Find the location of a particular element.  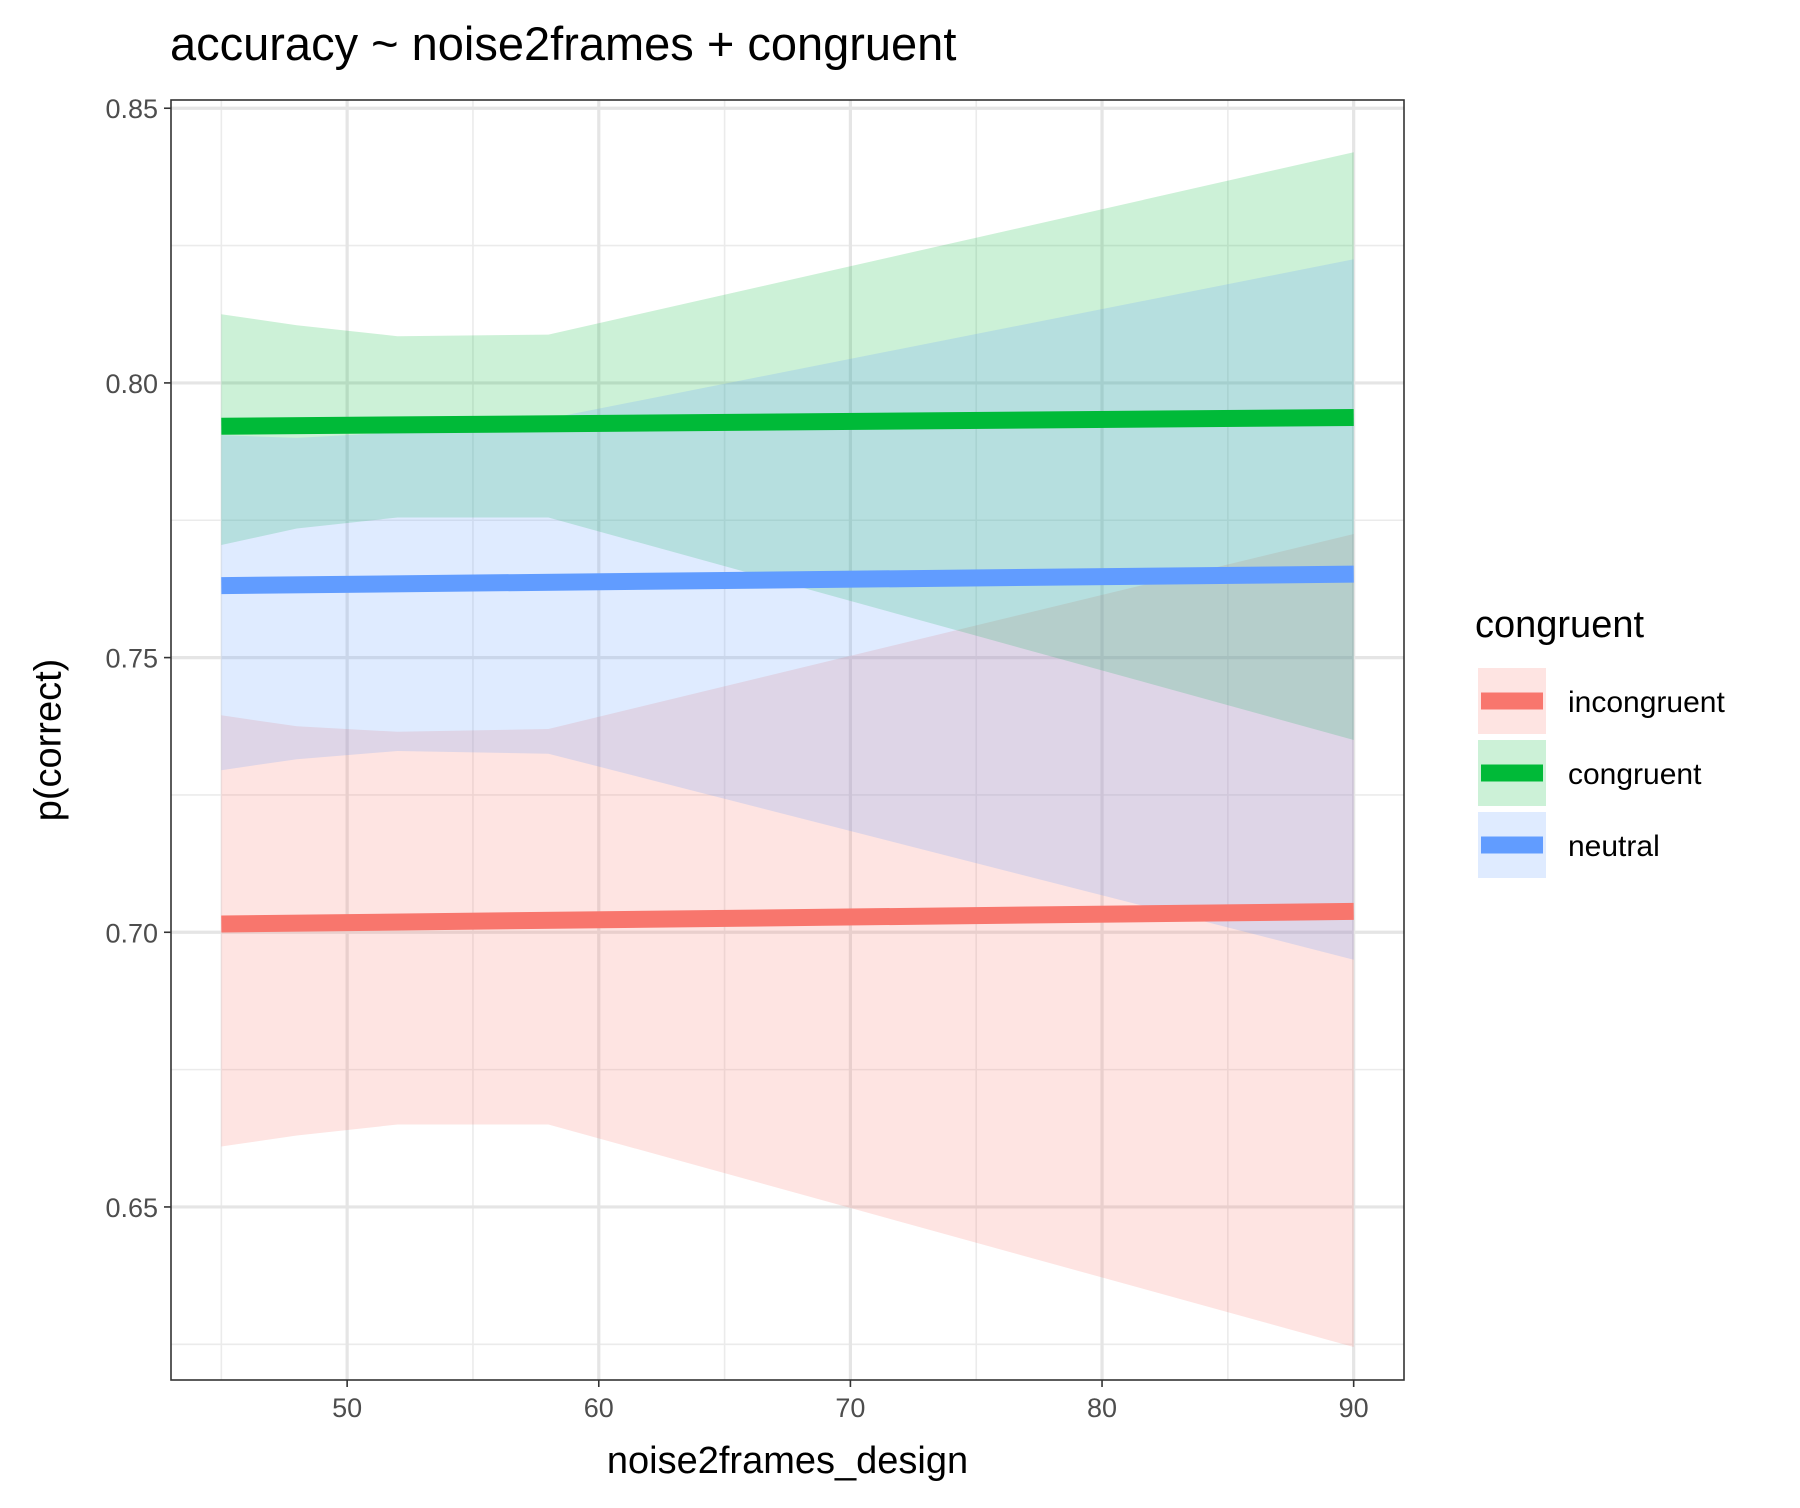

line-congruent is located at coordinates (787, 422).